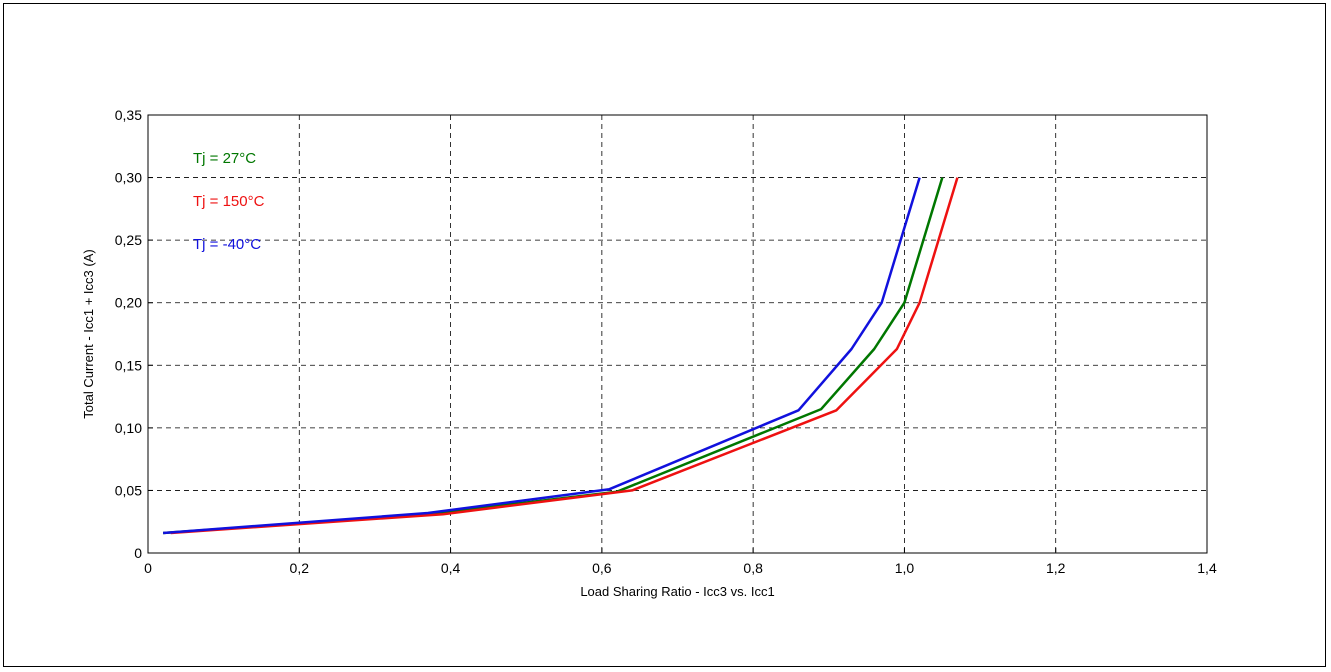 The height and width of the screenshot is (672, 1331). What do you see at coordinates (451, 568) in the screenshot?
I see `x-tick-label: 0,4` at bounding box center [451, 568].